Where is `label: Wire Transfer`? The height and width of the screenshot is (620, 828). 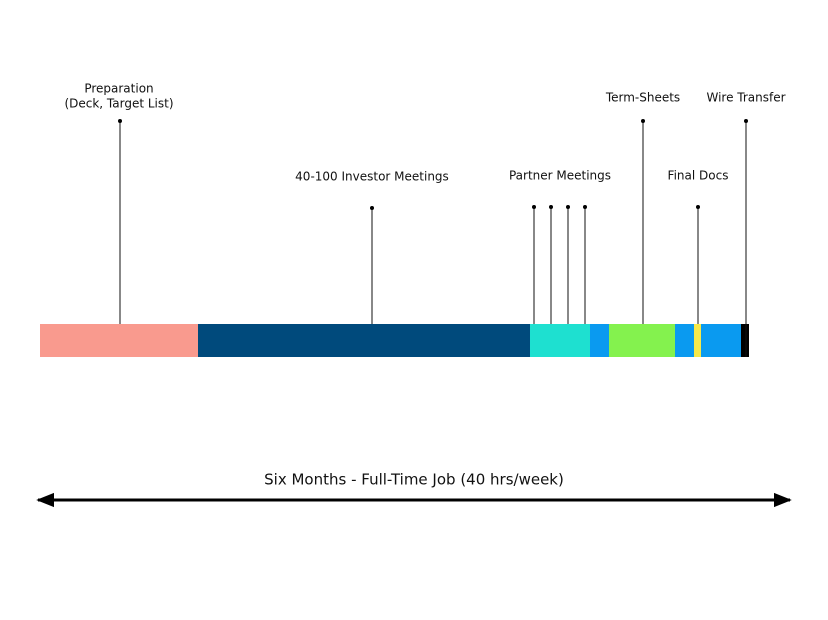 label: Wire Transfer is located at coordinates (745, 98).